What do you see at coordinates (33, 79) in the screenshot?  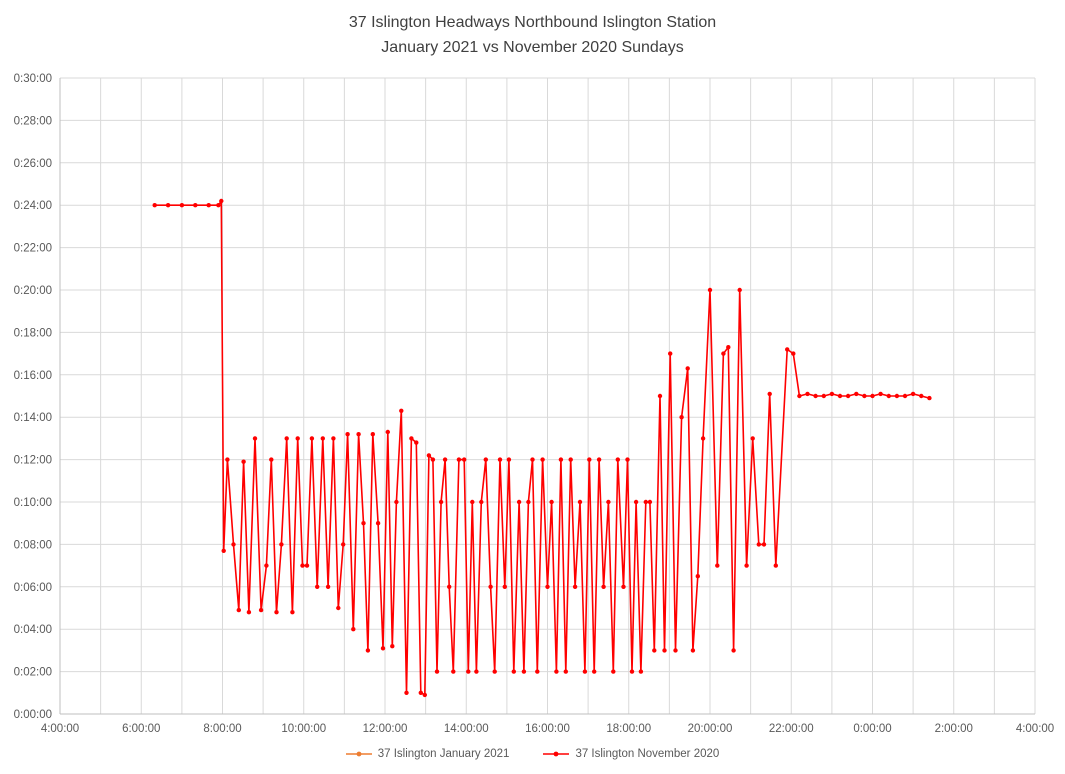 I see `y-axis-tick-label: 0:30:00` at bounding box center [33, 79].